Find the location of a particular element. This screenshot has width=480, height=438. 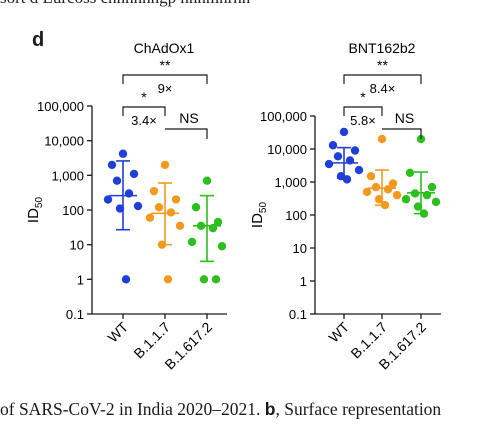

caption-prefix: of SARS-CoV-2 in India 2020–2021. is located at coordinates (132, 409).